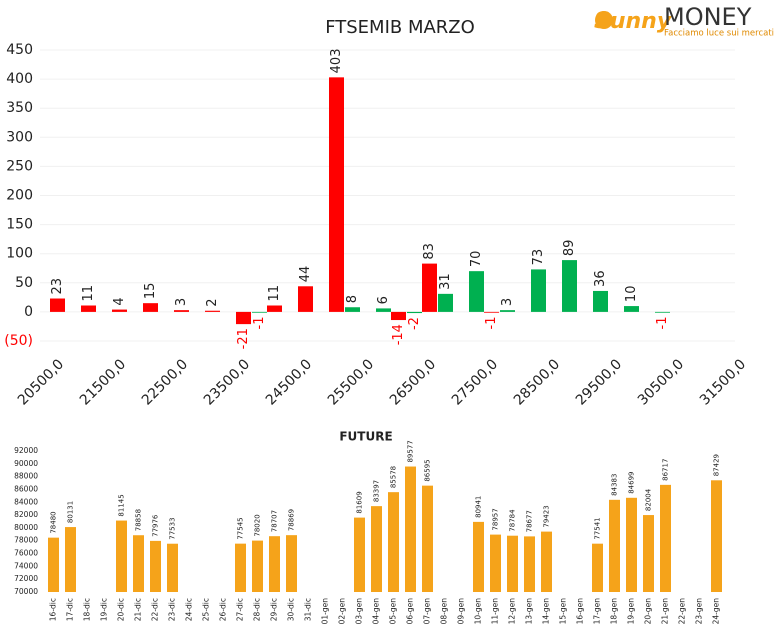 Image resolution: width=774 pixels, height=641 pixels. Describe the element at coordinates (394, 477) in the screenshot. I see `data-label: 85578` at that location.